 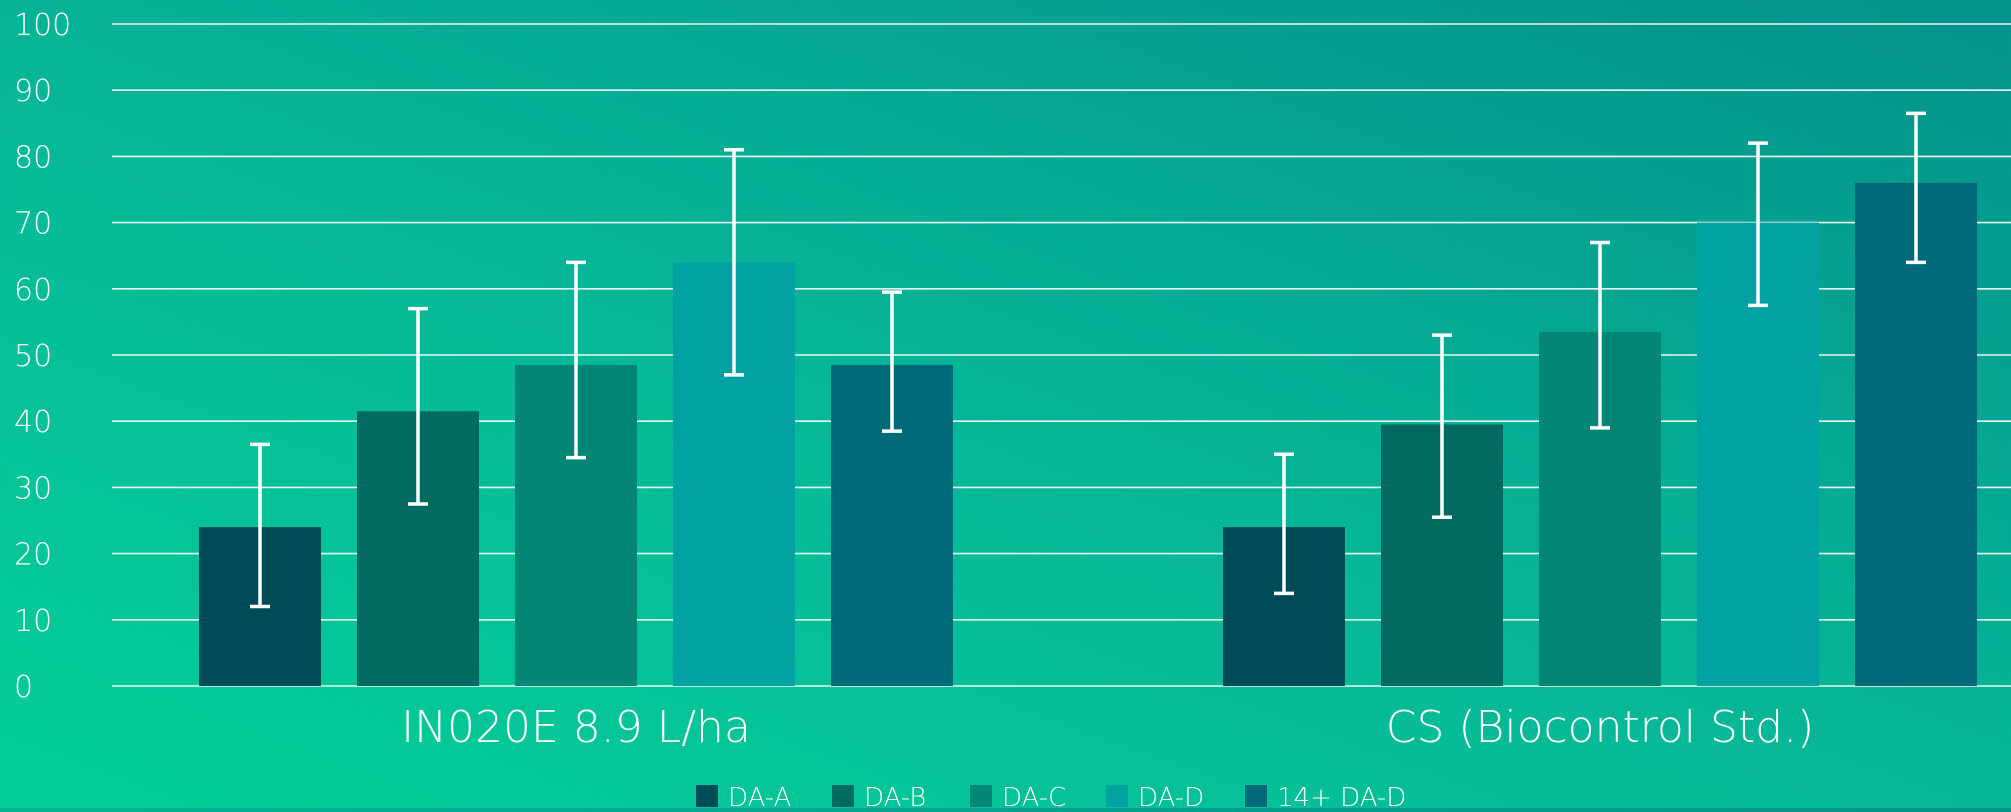 What do you see at coordinates (23, 687) in the screenshot?
I see `y-tick-label: 0` at bounding box center [23, 687].